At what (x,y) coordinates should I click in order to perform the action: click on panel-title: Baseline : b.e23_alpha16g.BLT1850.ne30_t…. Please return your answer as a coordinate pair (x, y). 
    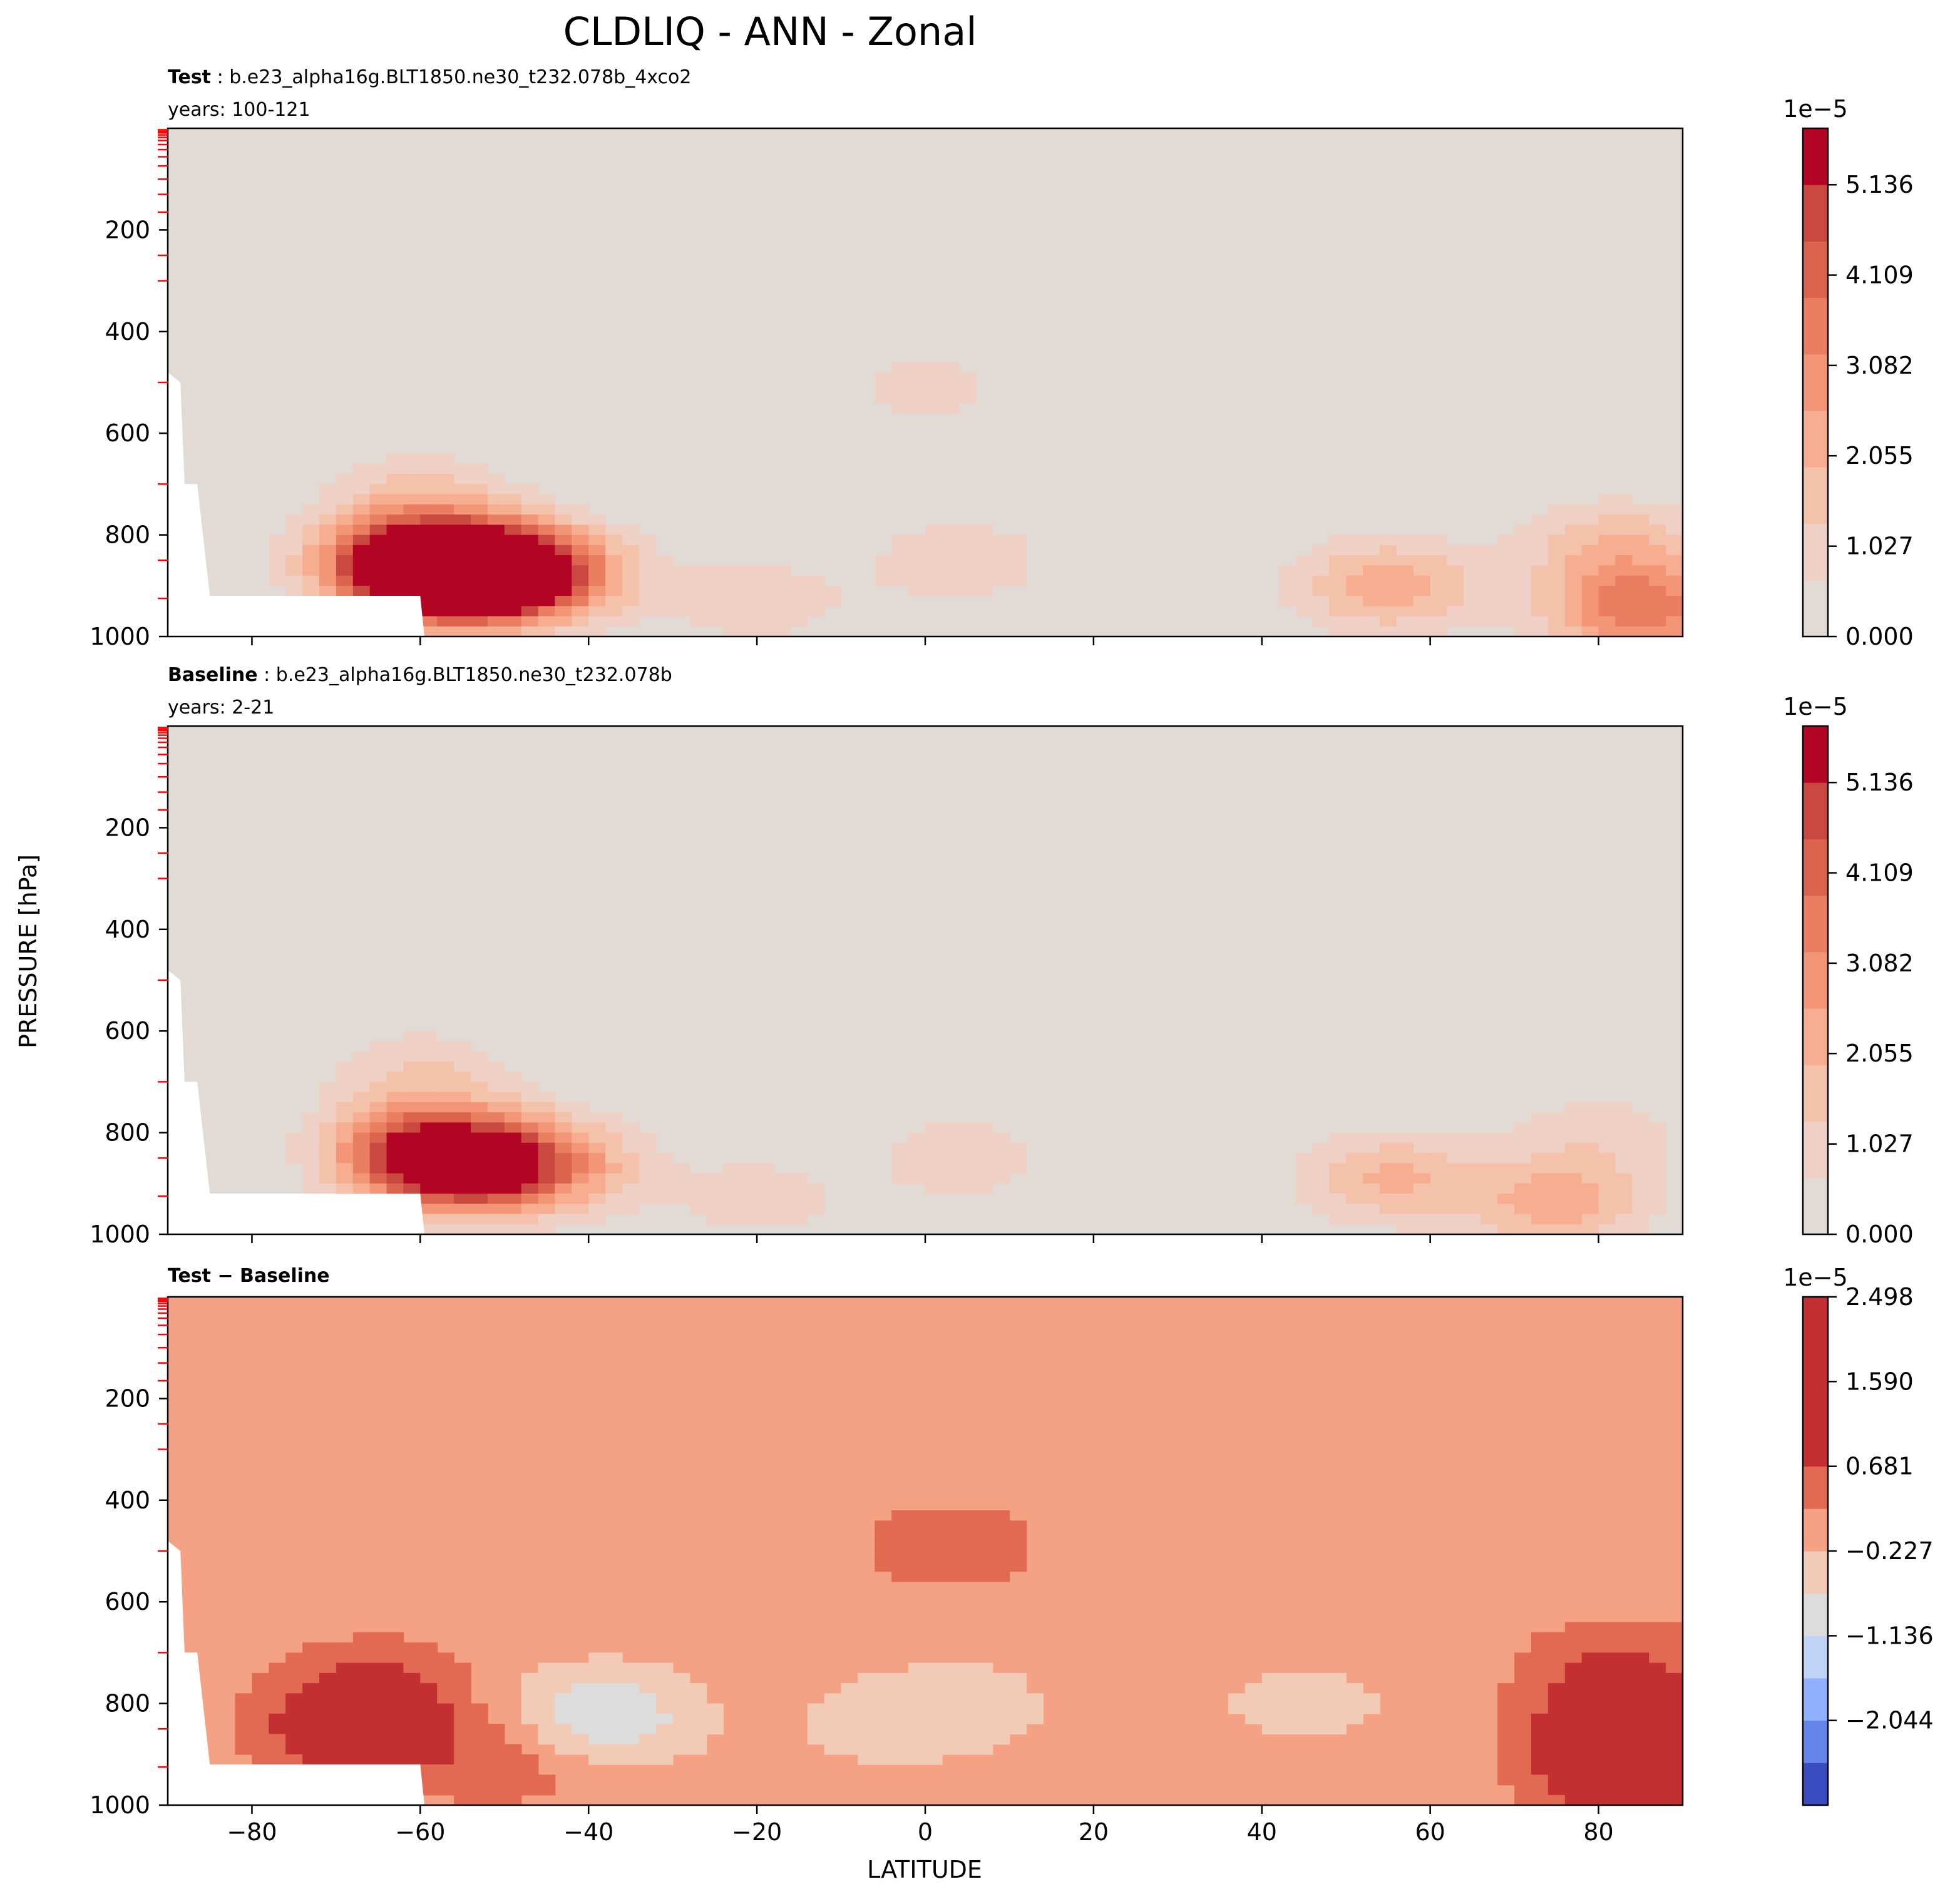
    Looking at the image, I should click on (420, 675).